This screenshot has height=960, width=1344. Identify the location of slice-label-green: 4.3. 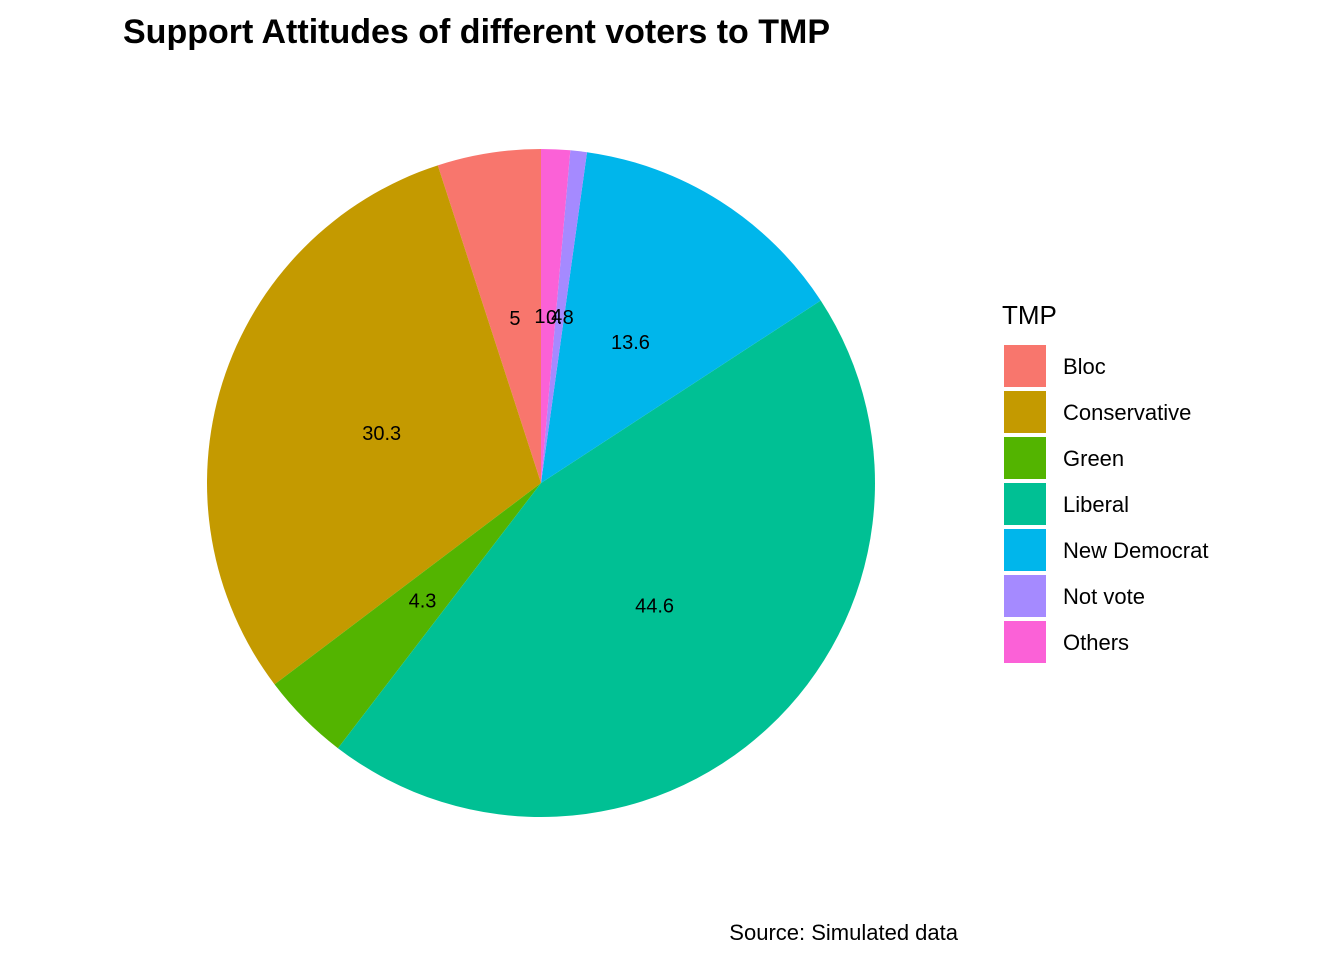
(423, 602).